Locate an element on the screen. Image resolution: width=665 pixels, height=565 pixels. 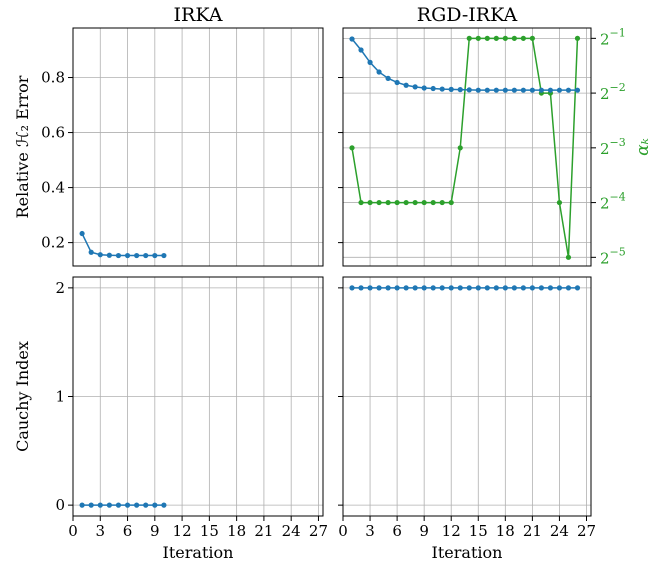
right-axis-label: αₖ is located at coordinates (643, 147).